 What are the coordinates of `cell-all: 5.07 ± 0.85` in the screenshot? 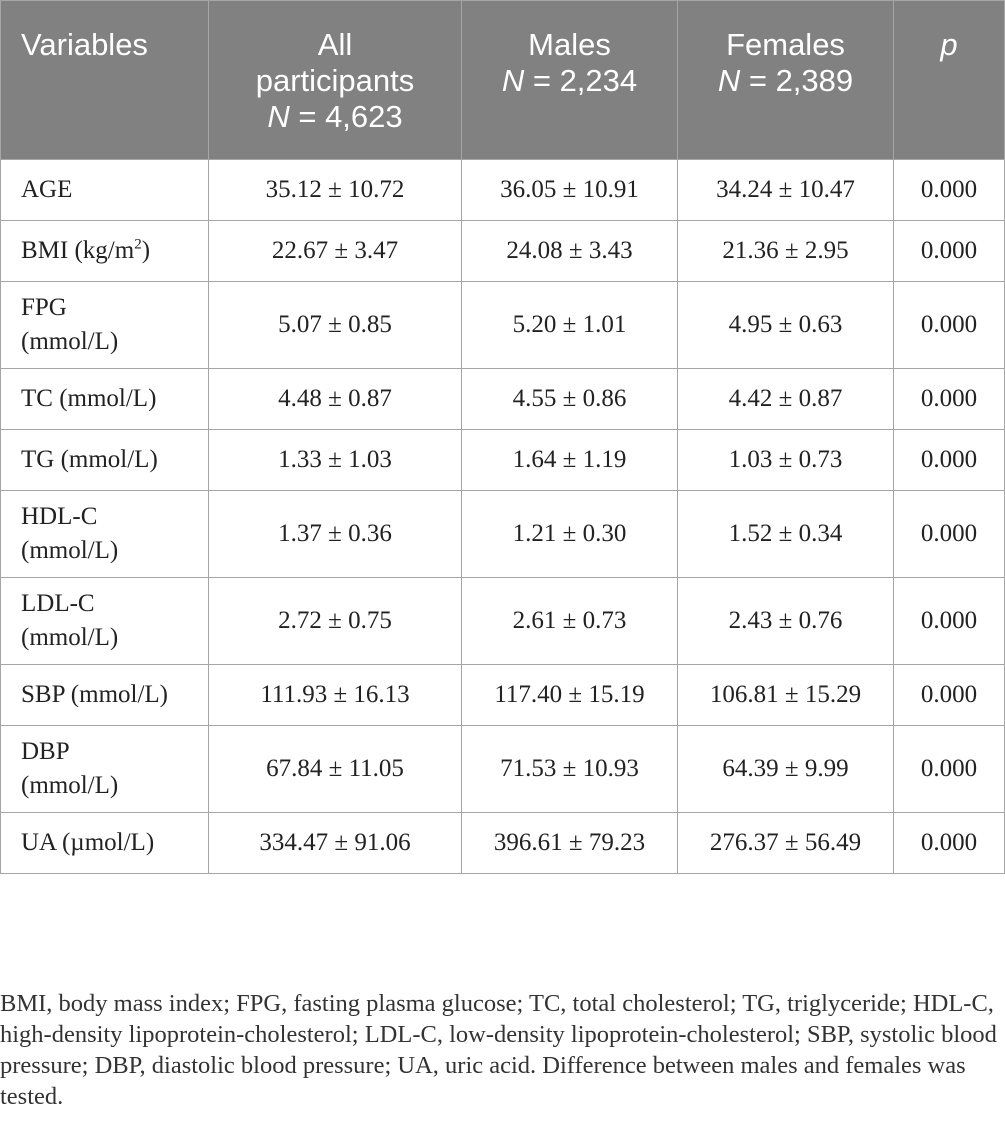 It's located at (335, 325).